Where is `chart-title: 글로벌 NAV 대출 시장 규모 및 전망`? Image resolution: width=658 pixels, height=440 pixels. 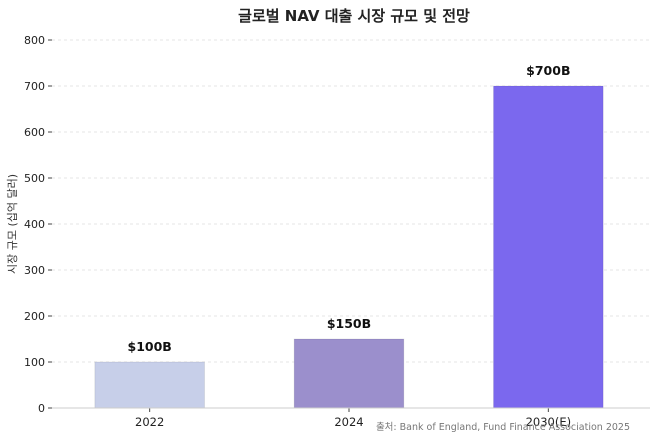
chart-title: 글로벌 NAV 대출 시장 규모 및 전망 is located at coordinates (354, 16).